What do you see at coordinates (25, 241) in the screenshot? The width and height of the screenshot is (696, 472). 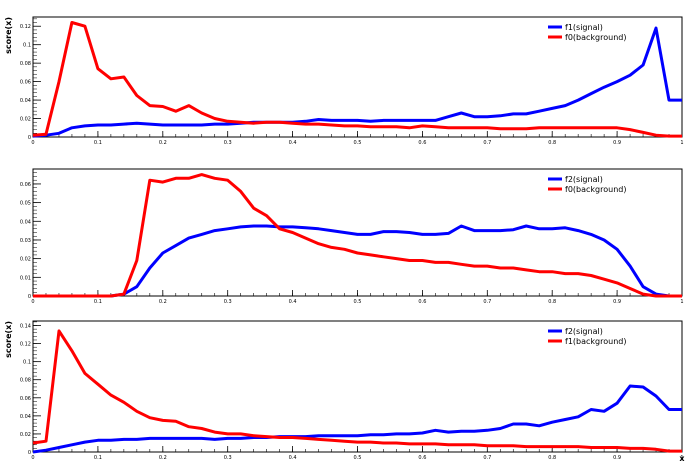 I see `y-tick-label: 0.03` at bounding box center [25, 241].